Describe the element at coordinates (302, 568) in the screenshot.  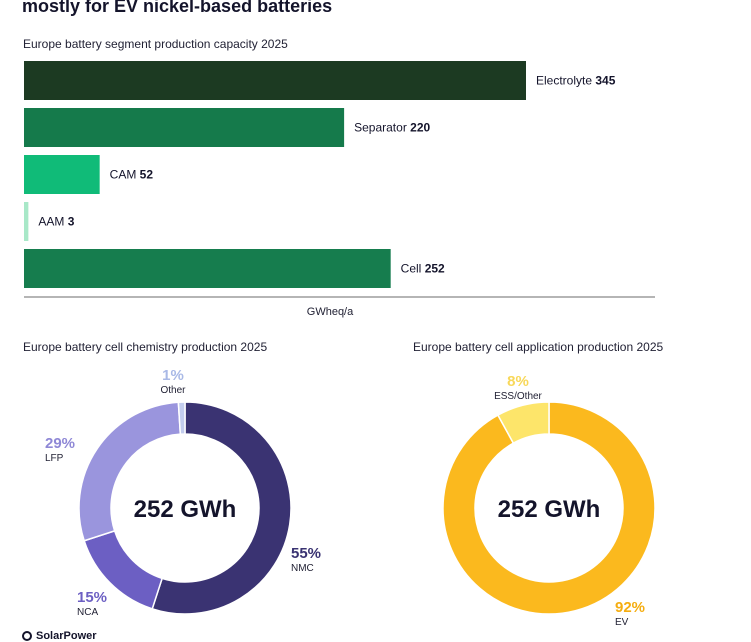
I see `slice-category-label-nmc: NMC` at that location.